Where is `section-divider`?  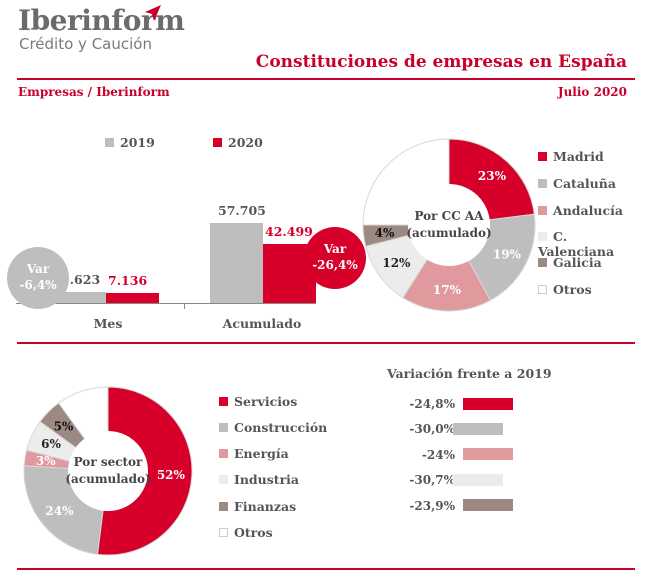 section-divider is located at coordinates (326, 343).